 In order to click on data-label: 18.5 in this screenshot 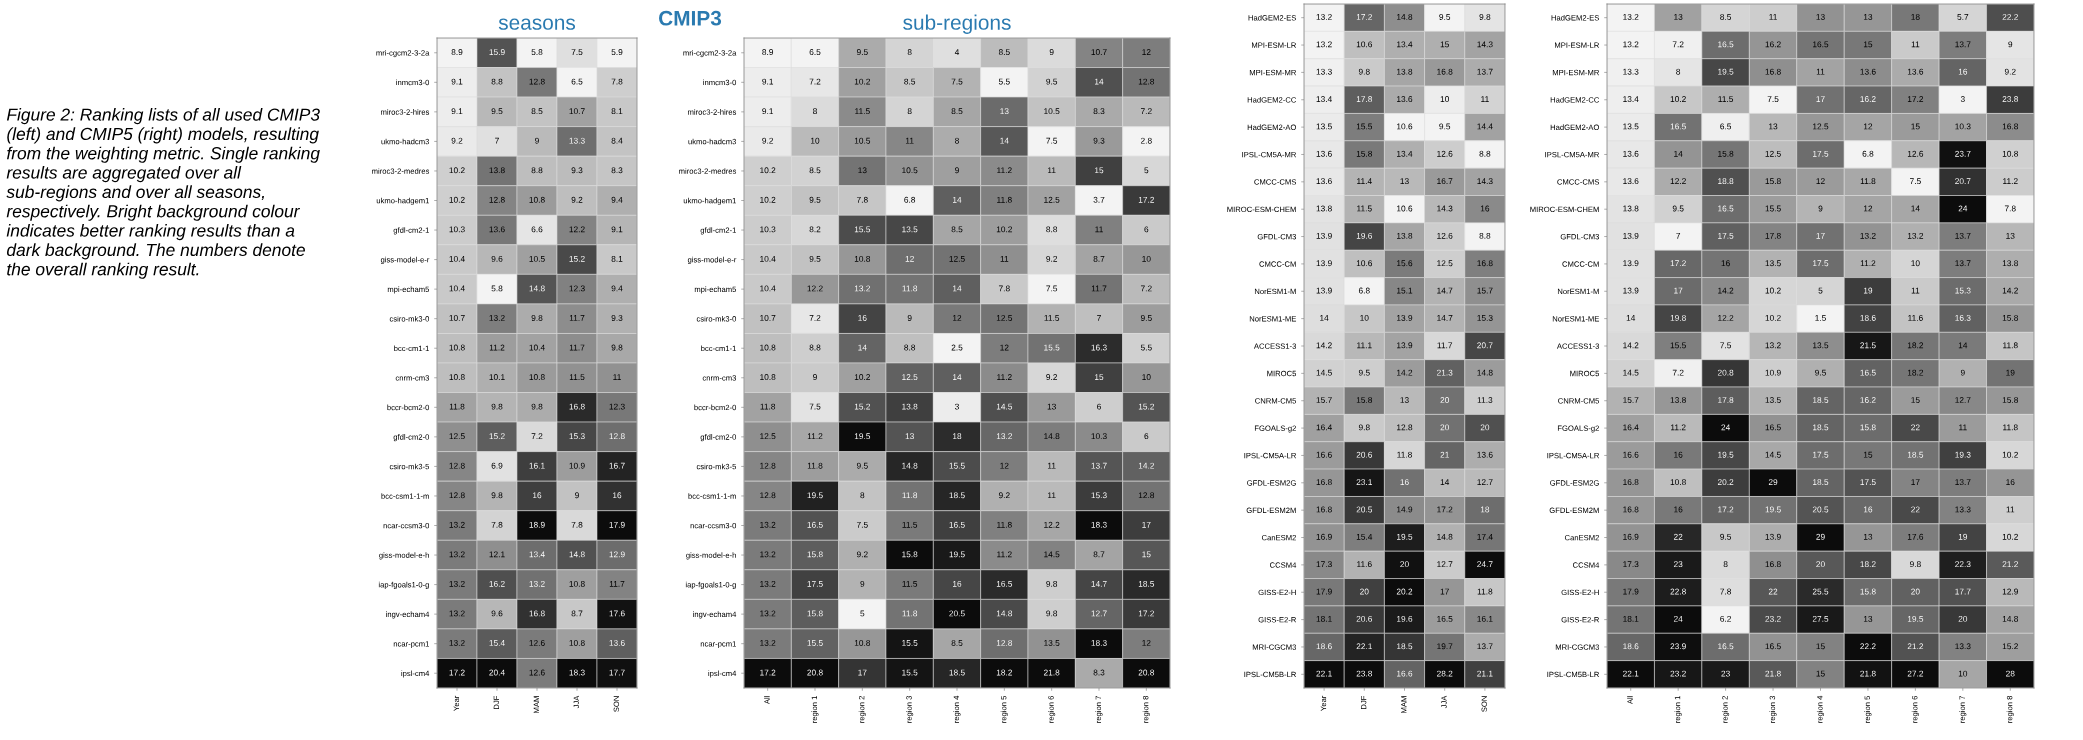, I will do `click(1915, 454)`.